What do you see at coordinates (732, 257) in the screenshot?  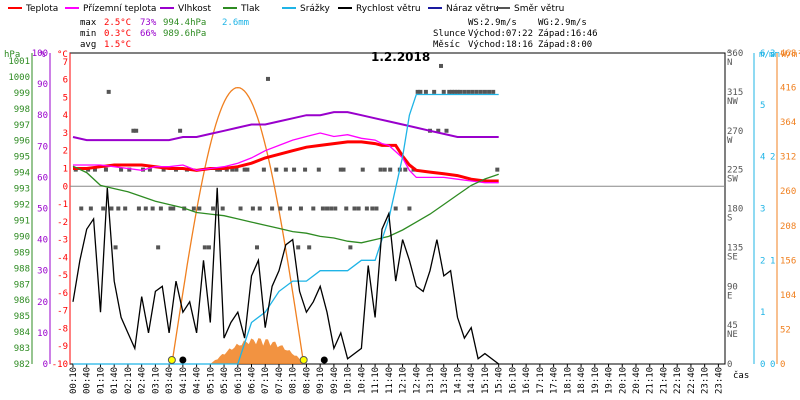 I see `tick-label-dir: SE` at bounding box center [732, 257].